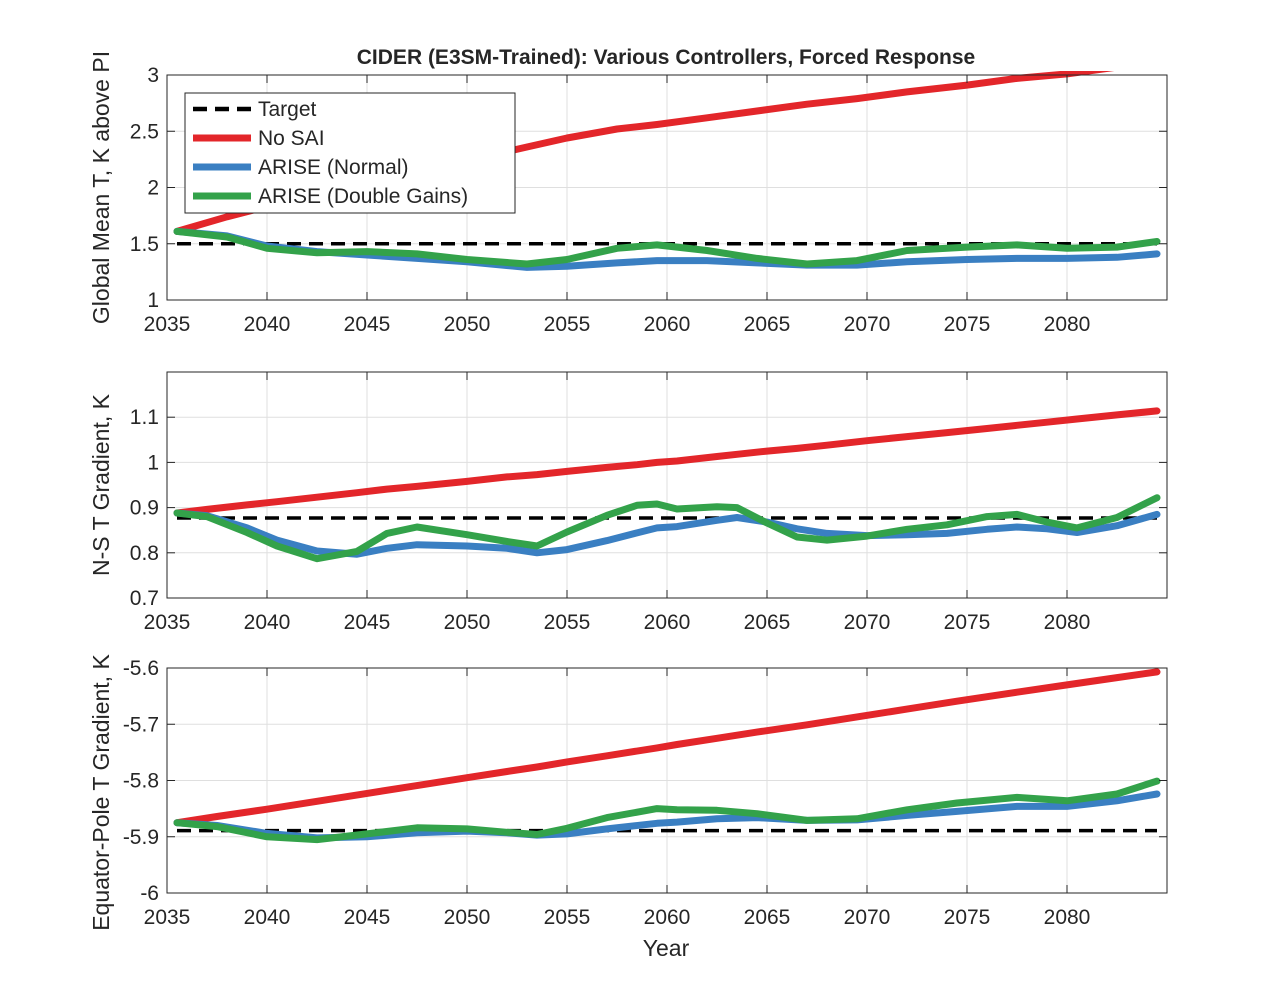  I want to click on y-axis-label: Global Mean T, K above PI, so click(101, 187).